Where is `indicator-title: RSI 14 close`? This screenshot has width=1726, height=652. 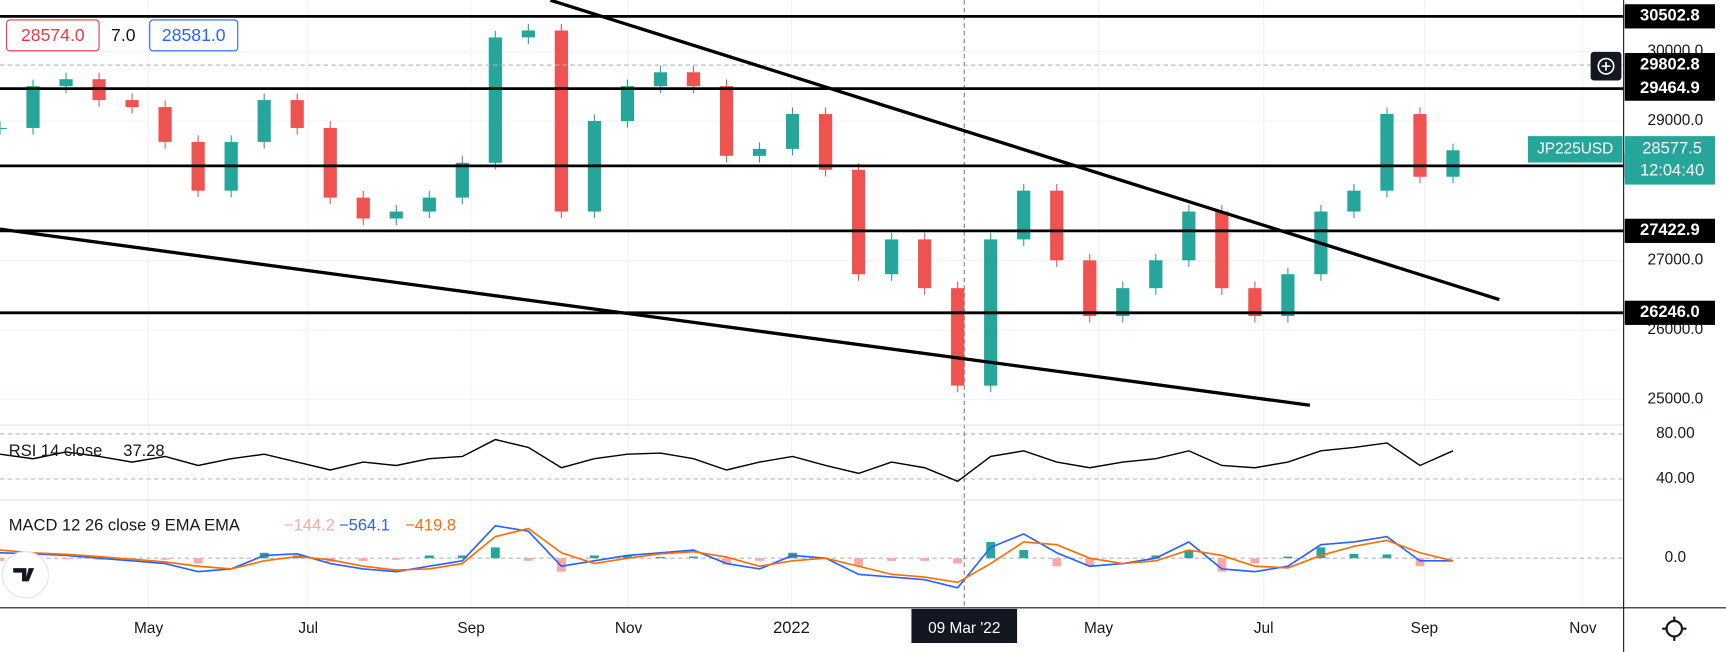 indicator-title: RSI 14 close is located at coordinates (56, 451).